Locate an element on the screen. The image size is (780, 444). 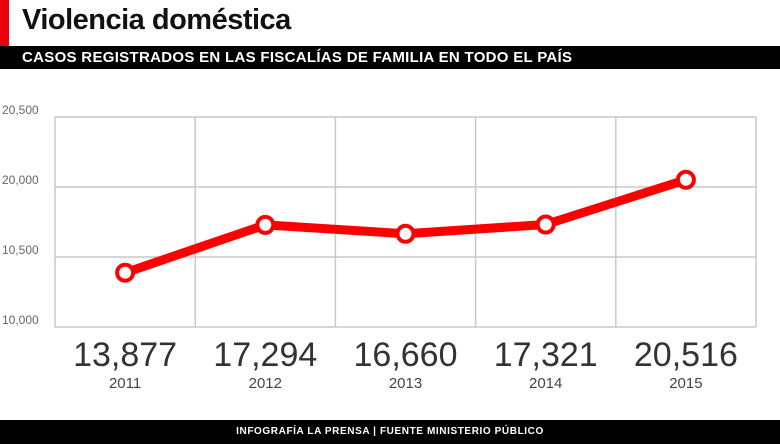
x-tick-label: 2015 is located at coordinates (685, 383).